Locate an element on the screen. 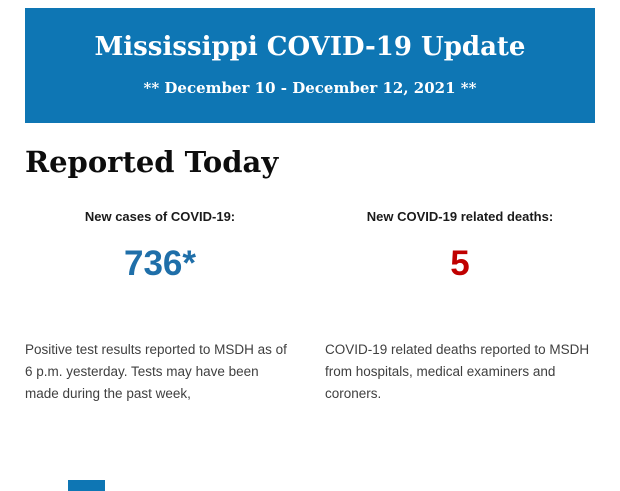  new-cases-label: New cases of COVID-19: is located at coordinates (160, 216).